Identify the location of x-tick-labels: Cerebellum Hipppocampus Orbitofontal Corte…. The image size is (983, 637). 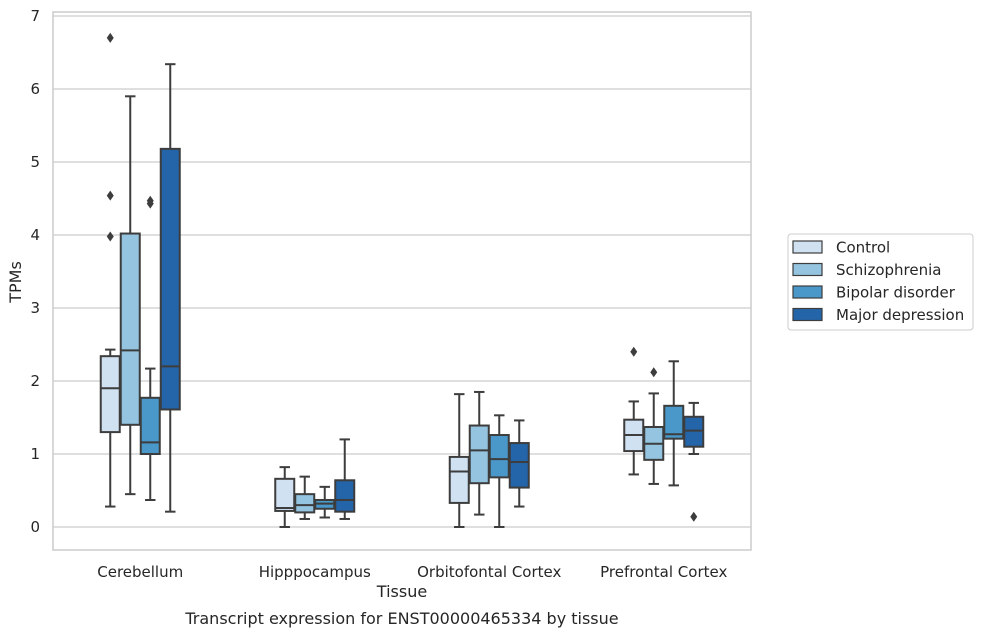
(412, 572).